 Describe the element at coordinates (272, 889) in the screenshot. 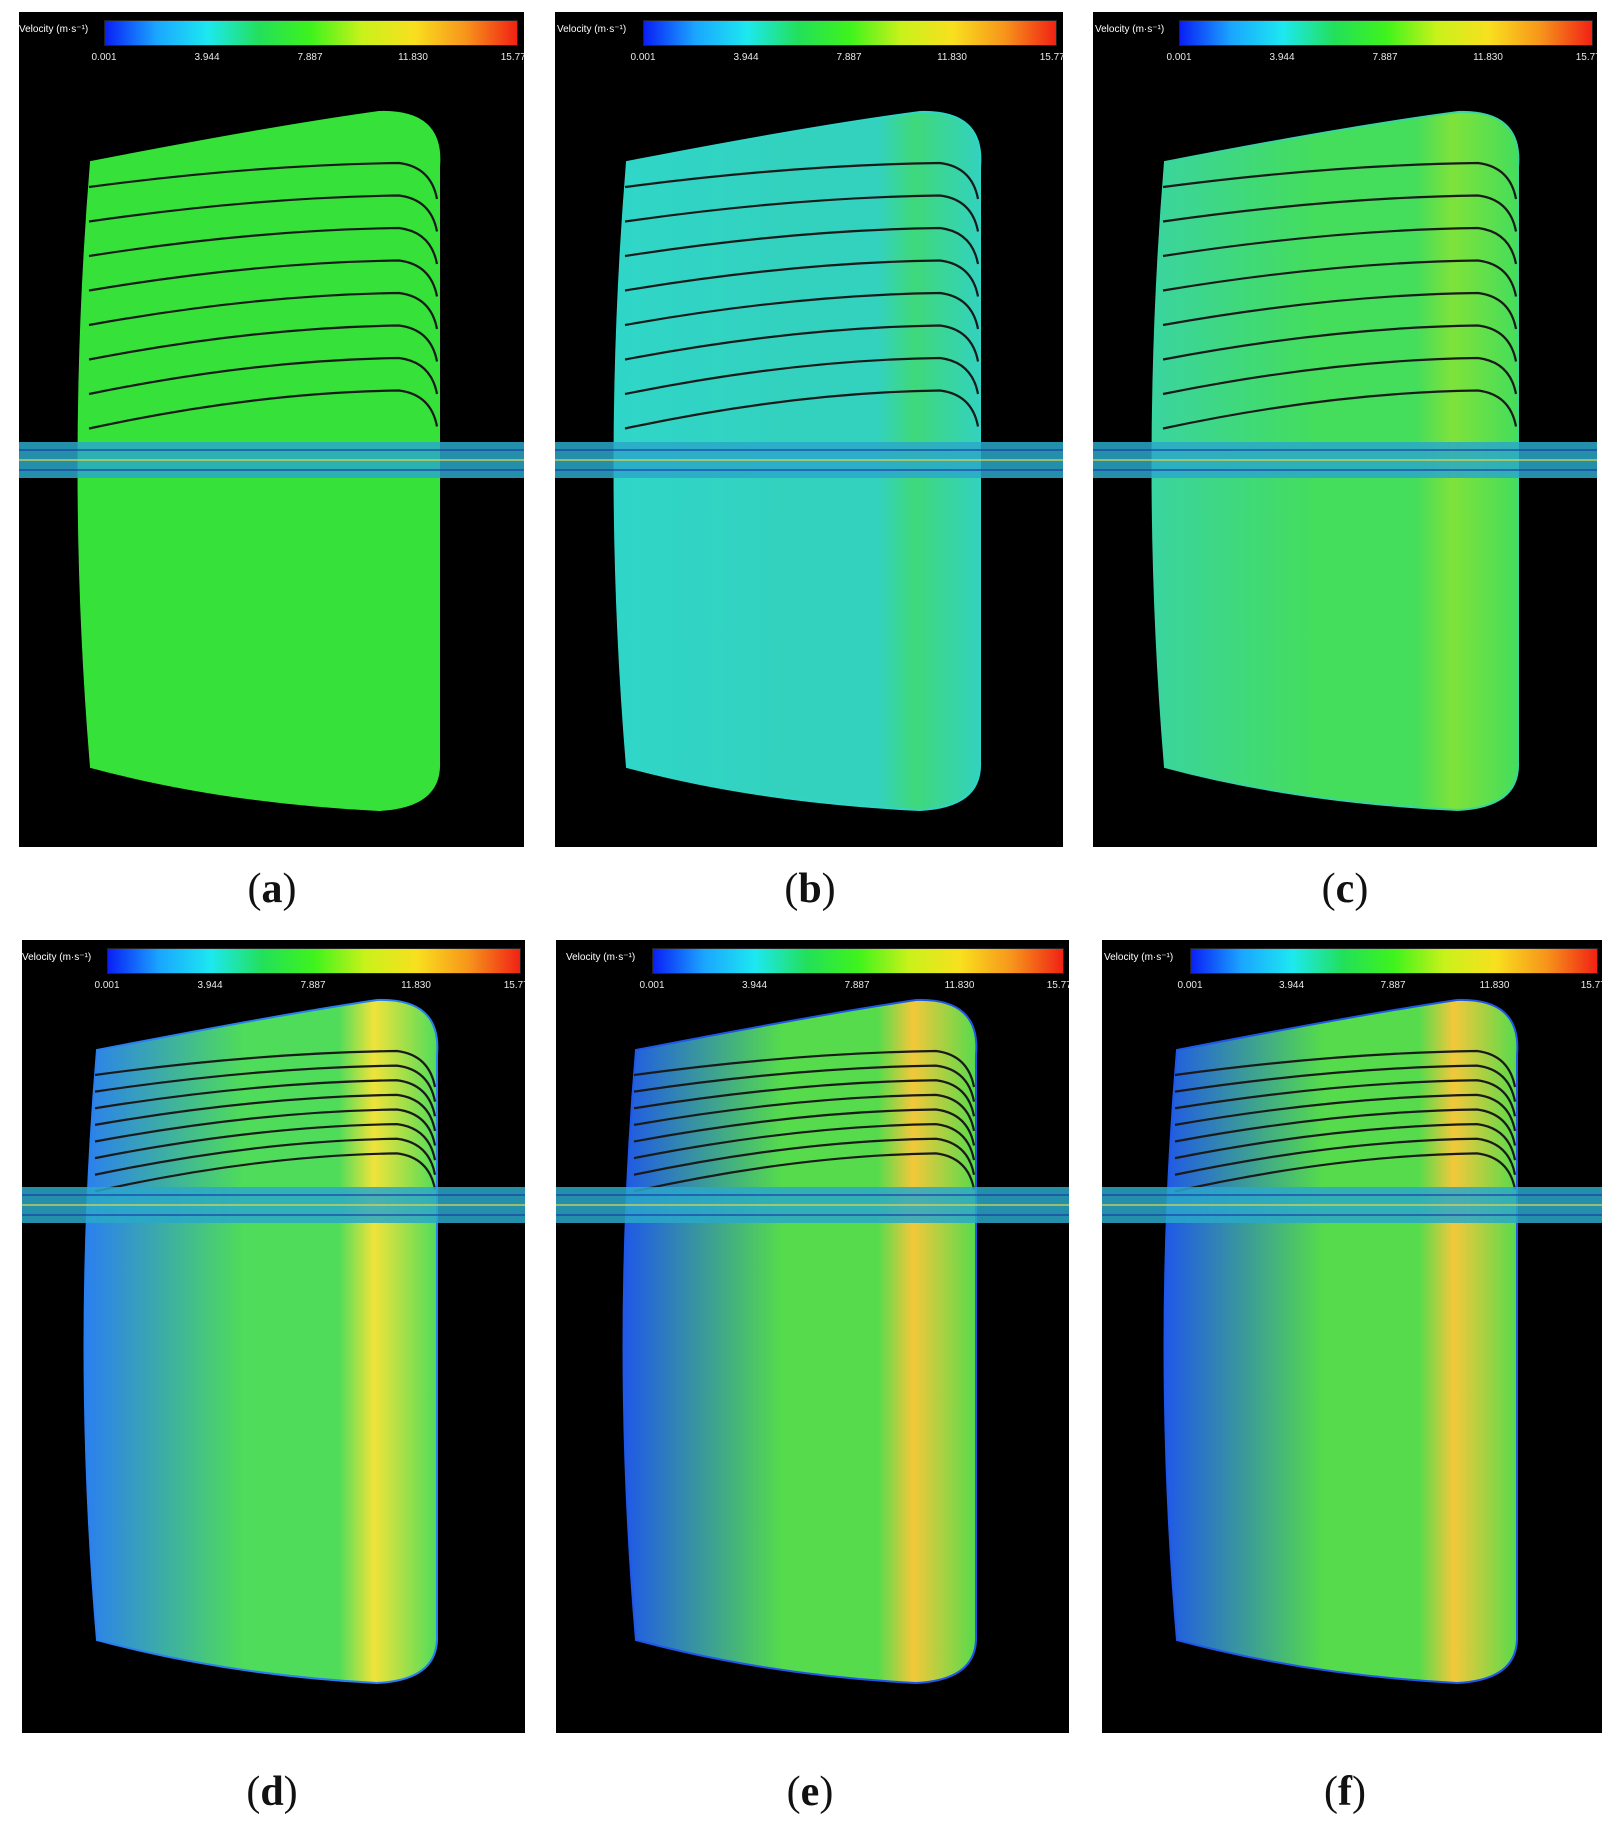

I see `caption-a: (a)` at that location.